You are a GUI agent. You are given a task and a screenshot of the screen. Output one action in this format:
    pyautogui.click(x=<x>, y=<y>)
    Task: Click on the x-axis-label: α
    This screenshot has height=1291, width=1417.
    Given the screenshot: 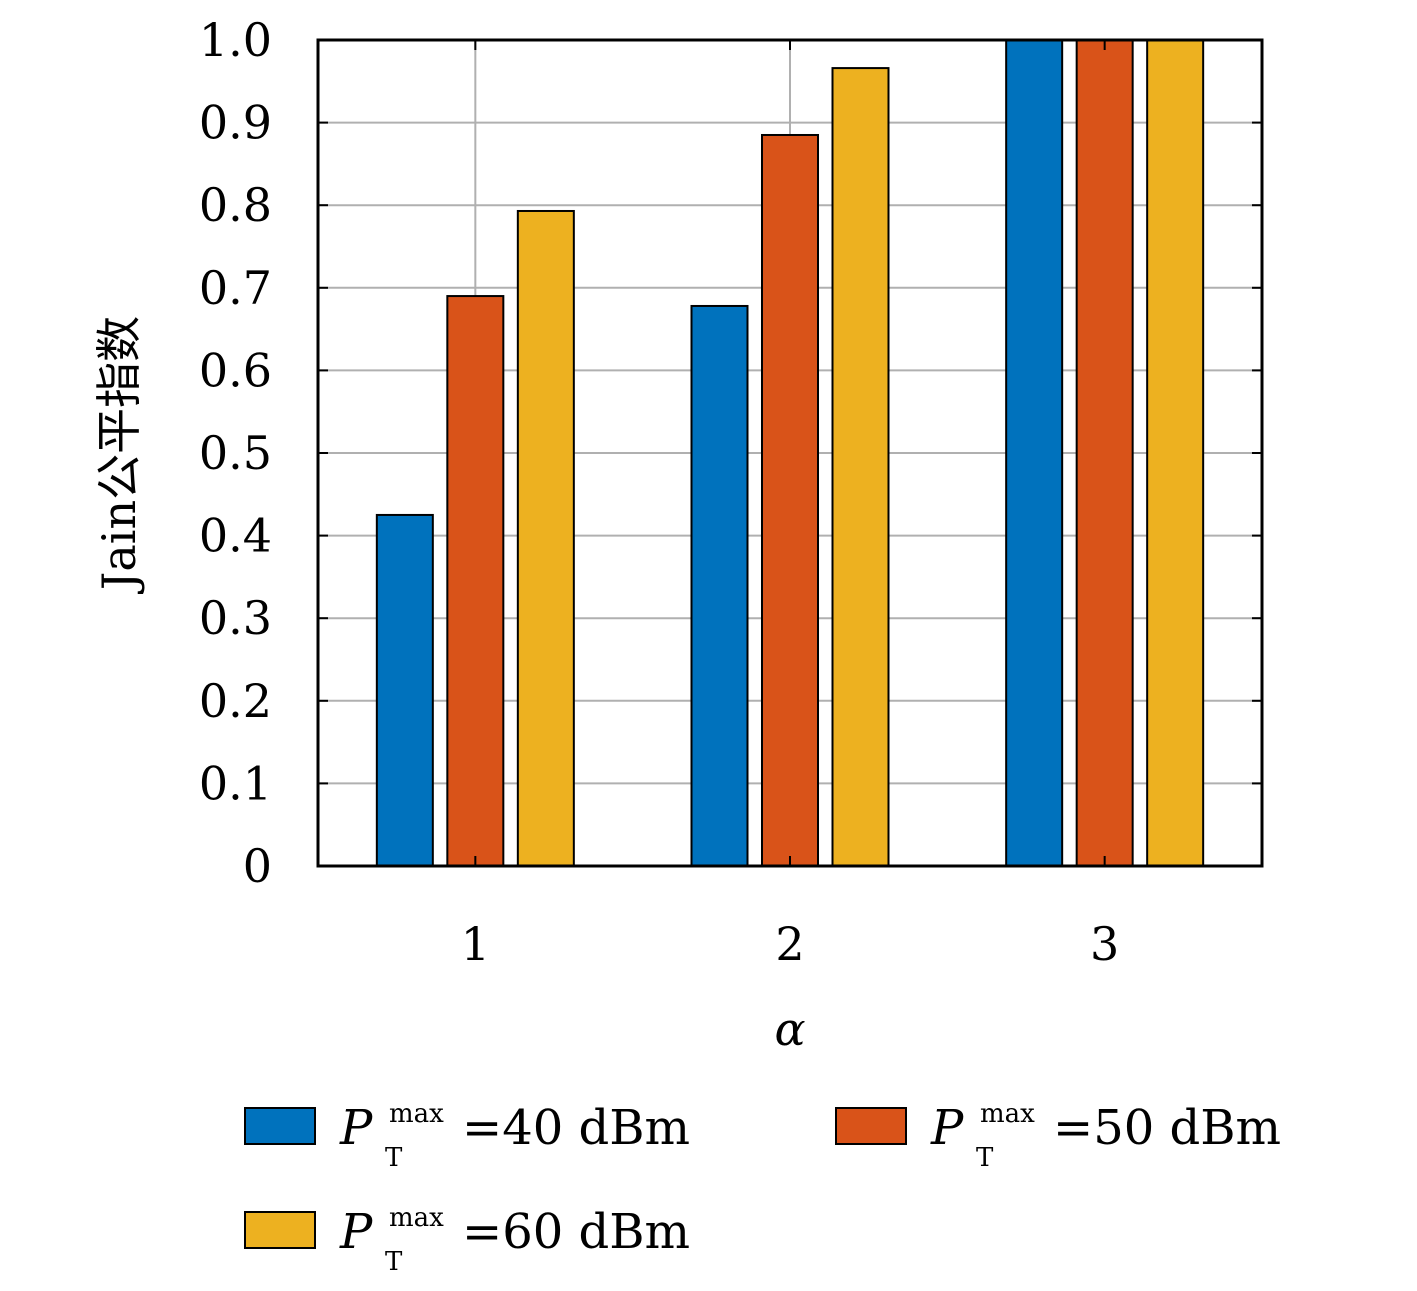 What is the action you would take?
    pyautogui.click(x=789, y=1029)
    